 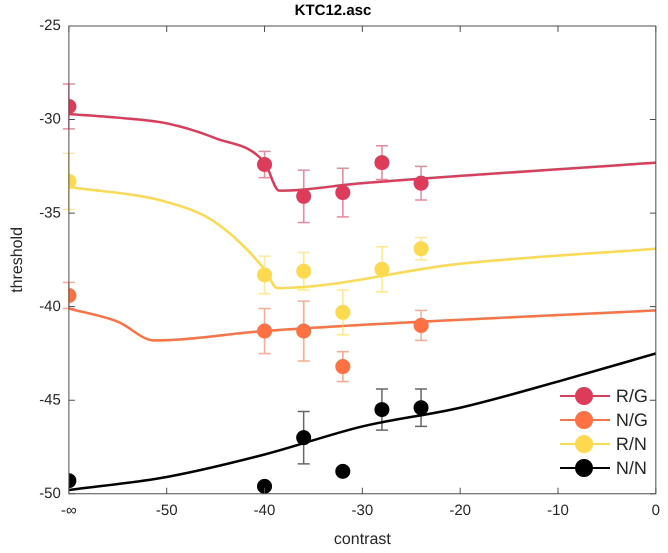 I want to click on x-axis-title: contrast, so click(x=363, y=539).